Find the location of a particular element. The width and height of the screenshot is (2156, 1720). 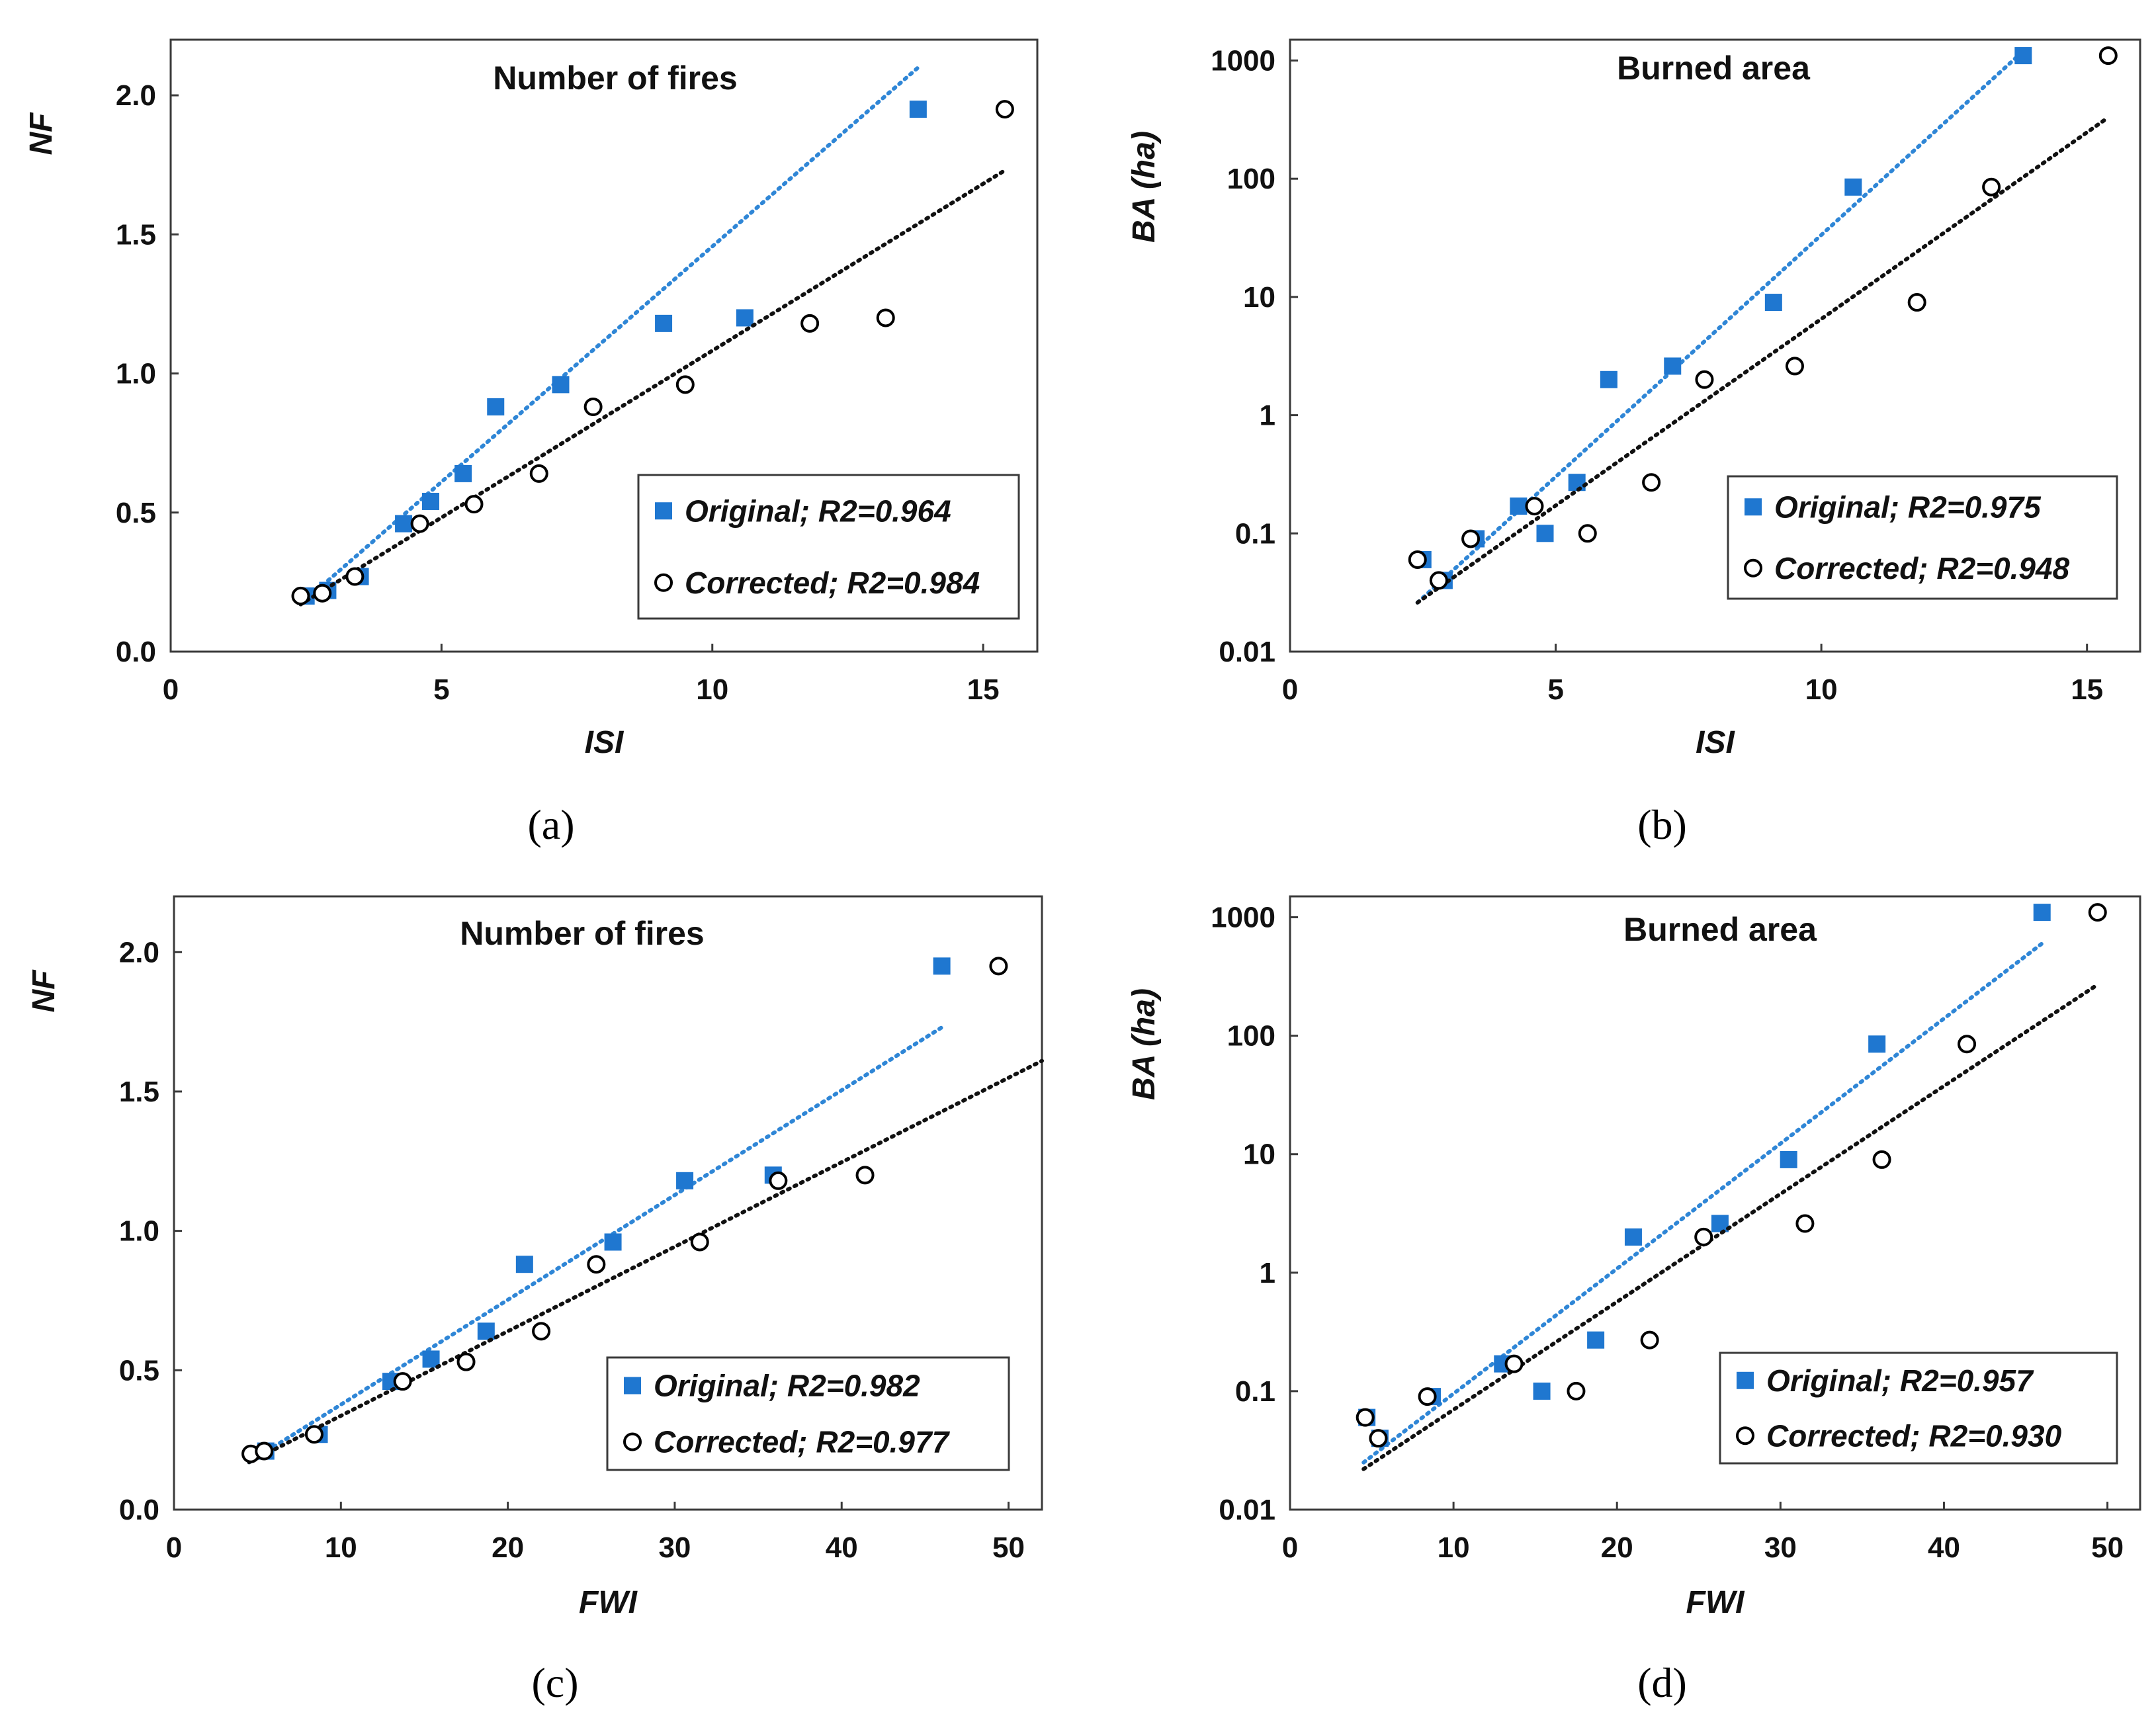

x-axis-label: ISI is located at coordinates (1715, 742).